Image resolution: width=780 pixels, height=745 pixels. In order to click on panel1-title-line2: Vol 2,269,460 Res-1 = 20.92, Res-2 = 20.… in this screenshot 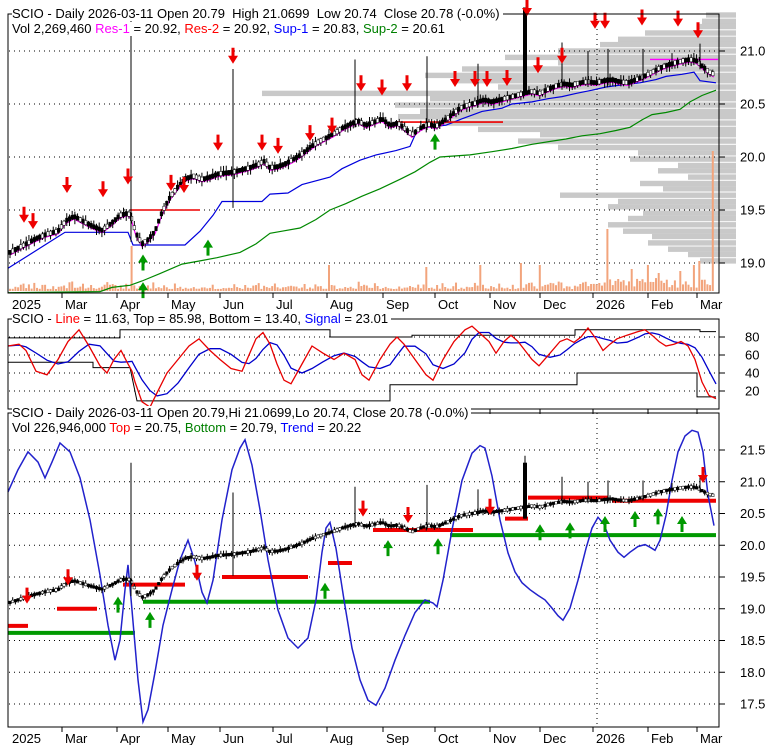, I will do `click(230, 29)`.